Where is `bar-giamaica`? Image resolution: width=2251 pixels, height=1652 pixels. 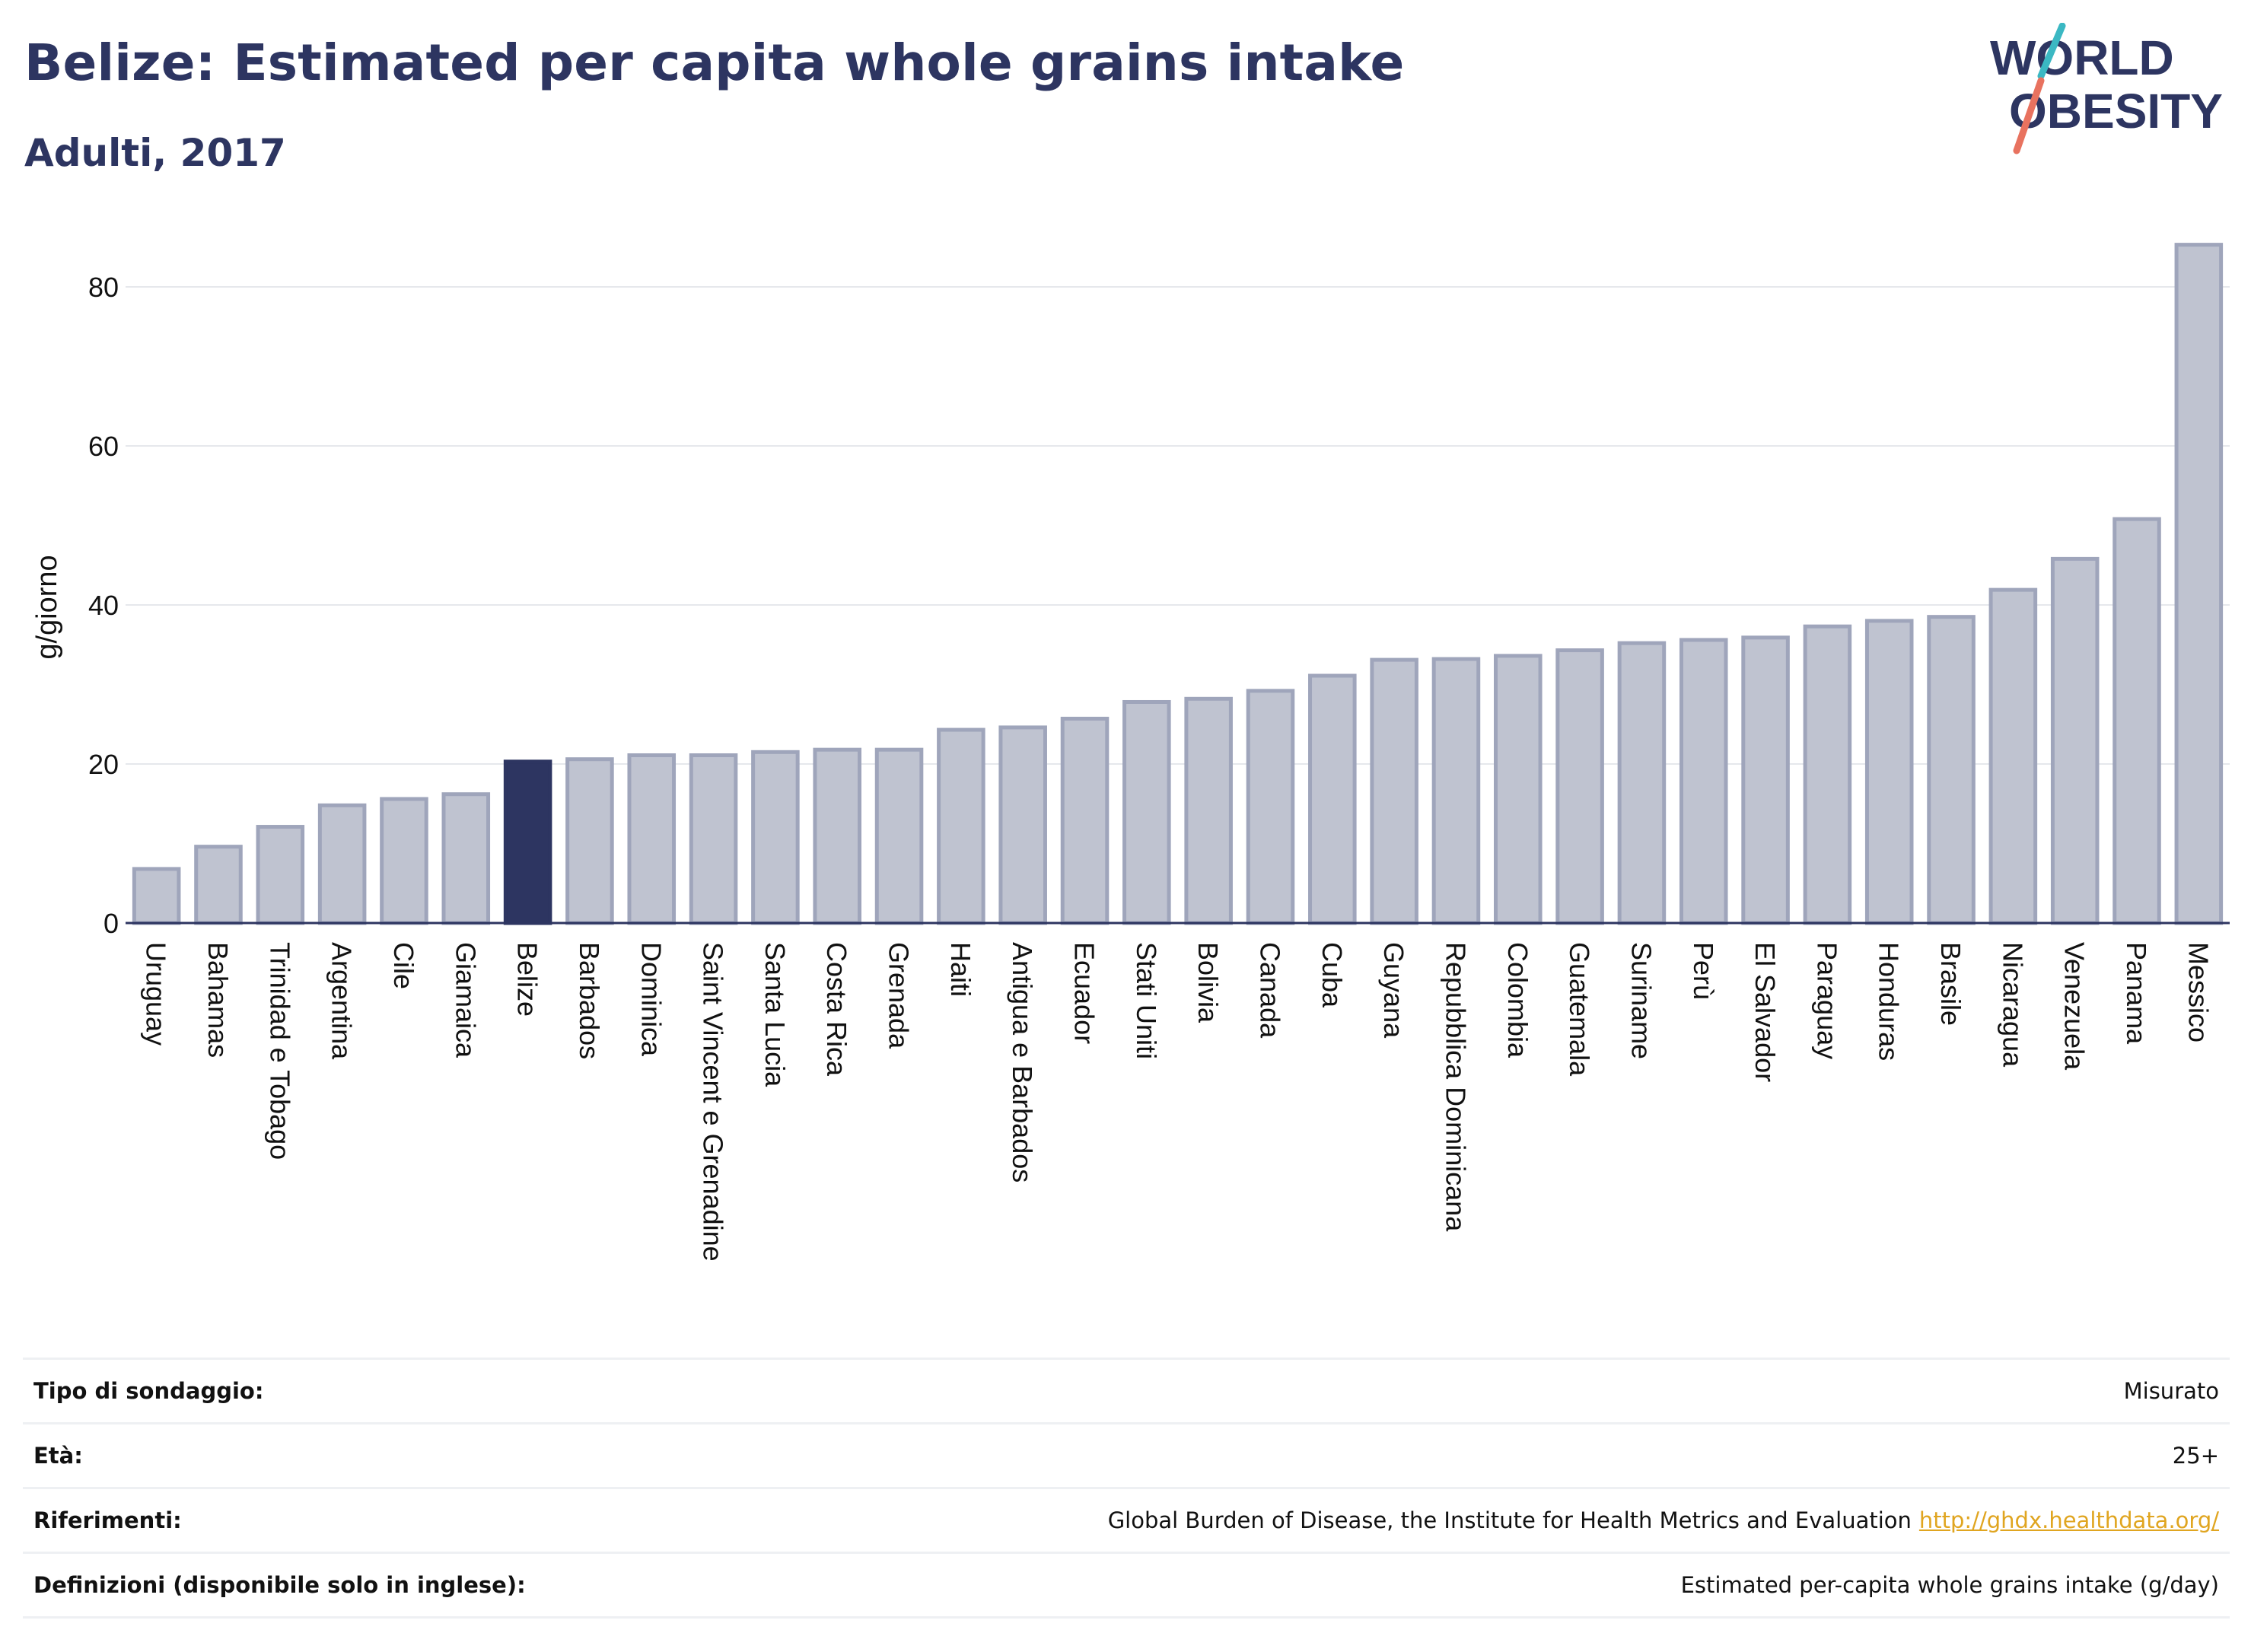
bar-giamaica is located at coordinates (466, 858).